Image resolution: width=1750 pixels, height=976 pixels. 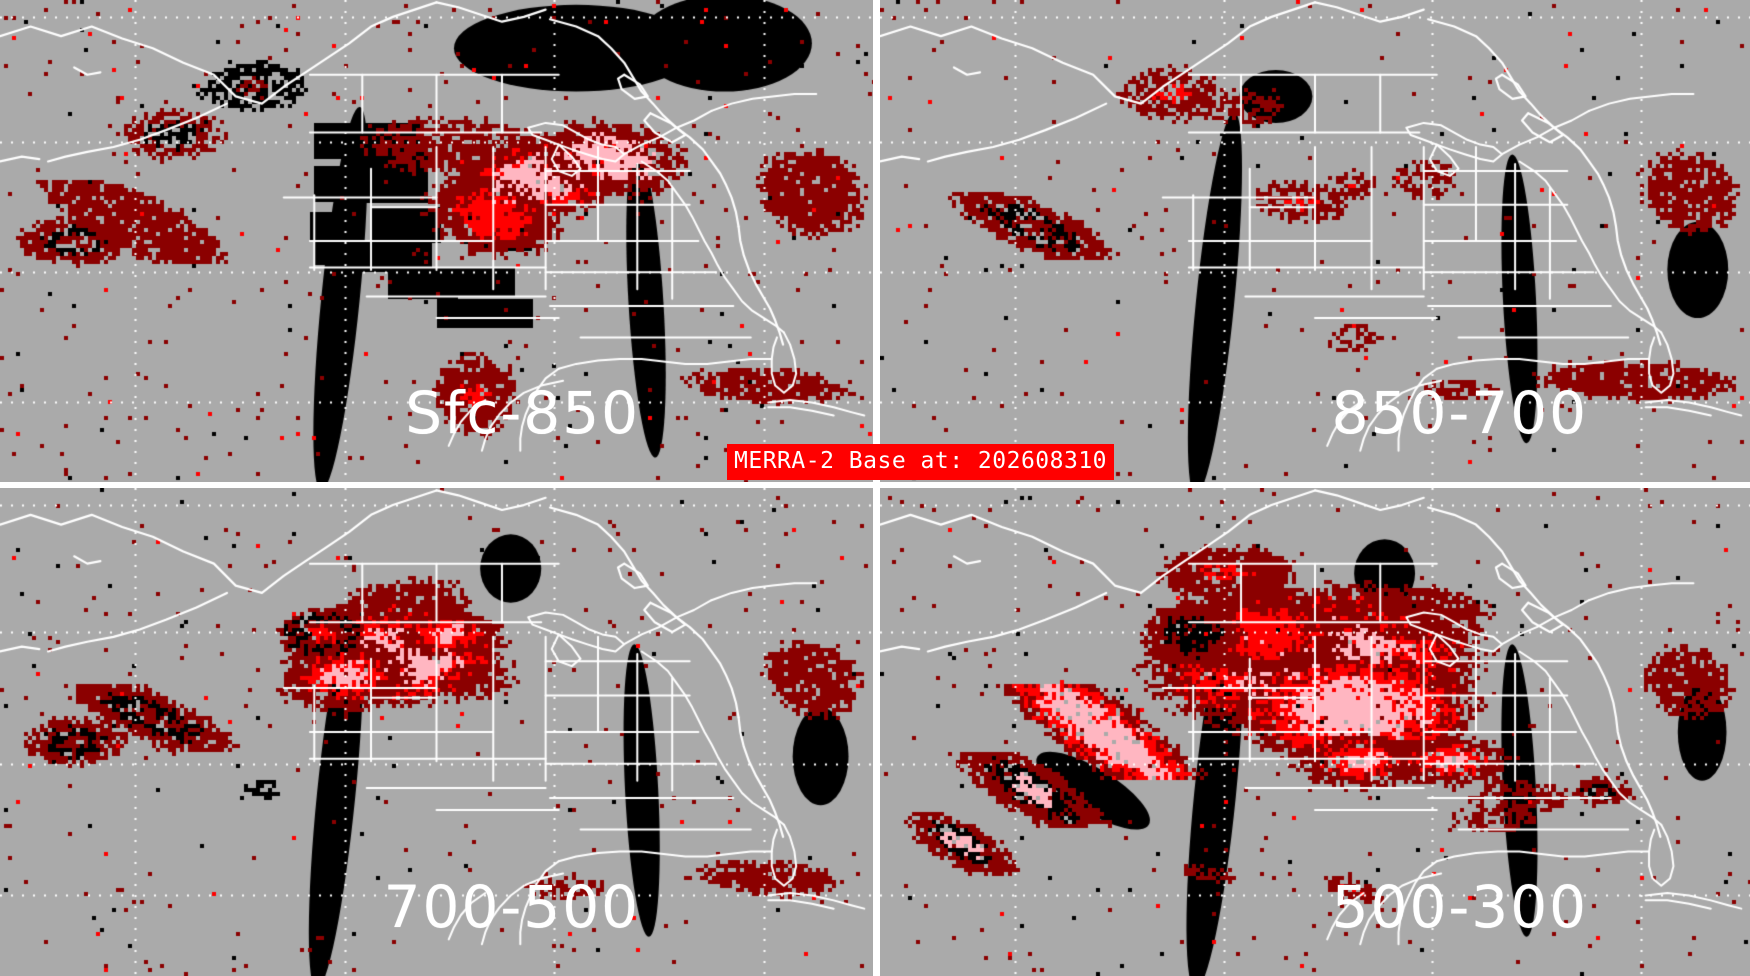 I want to click on panel-divider-horizontal, so click(x=875, y=485).